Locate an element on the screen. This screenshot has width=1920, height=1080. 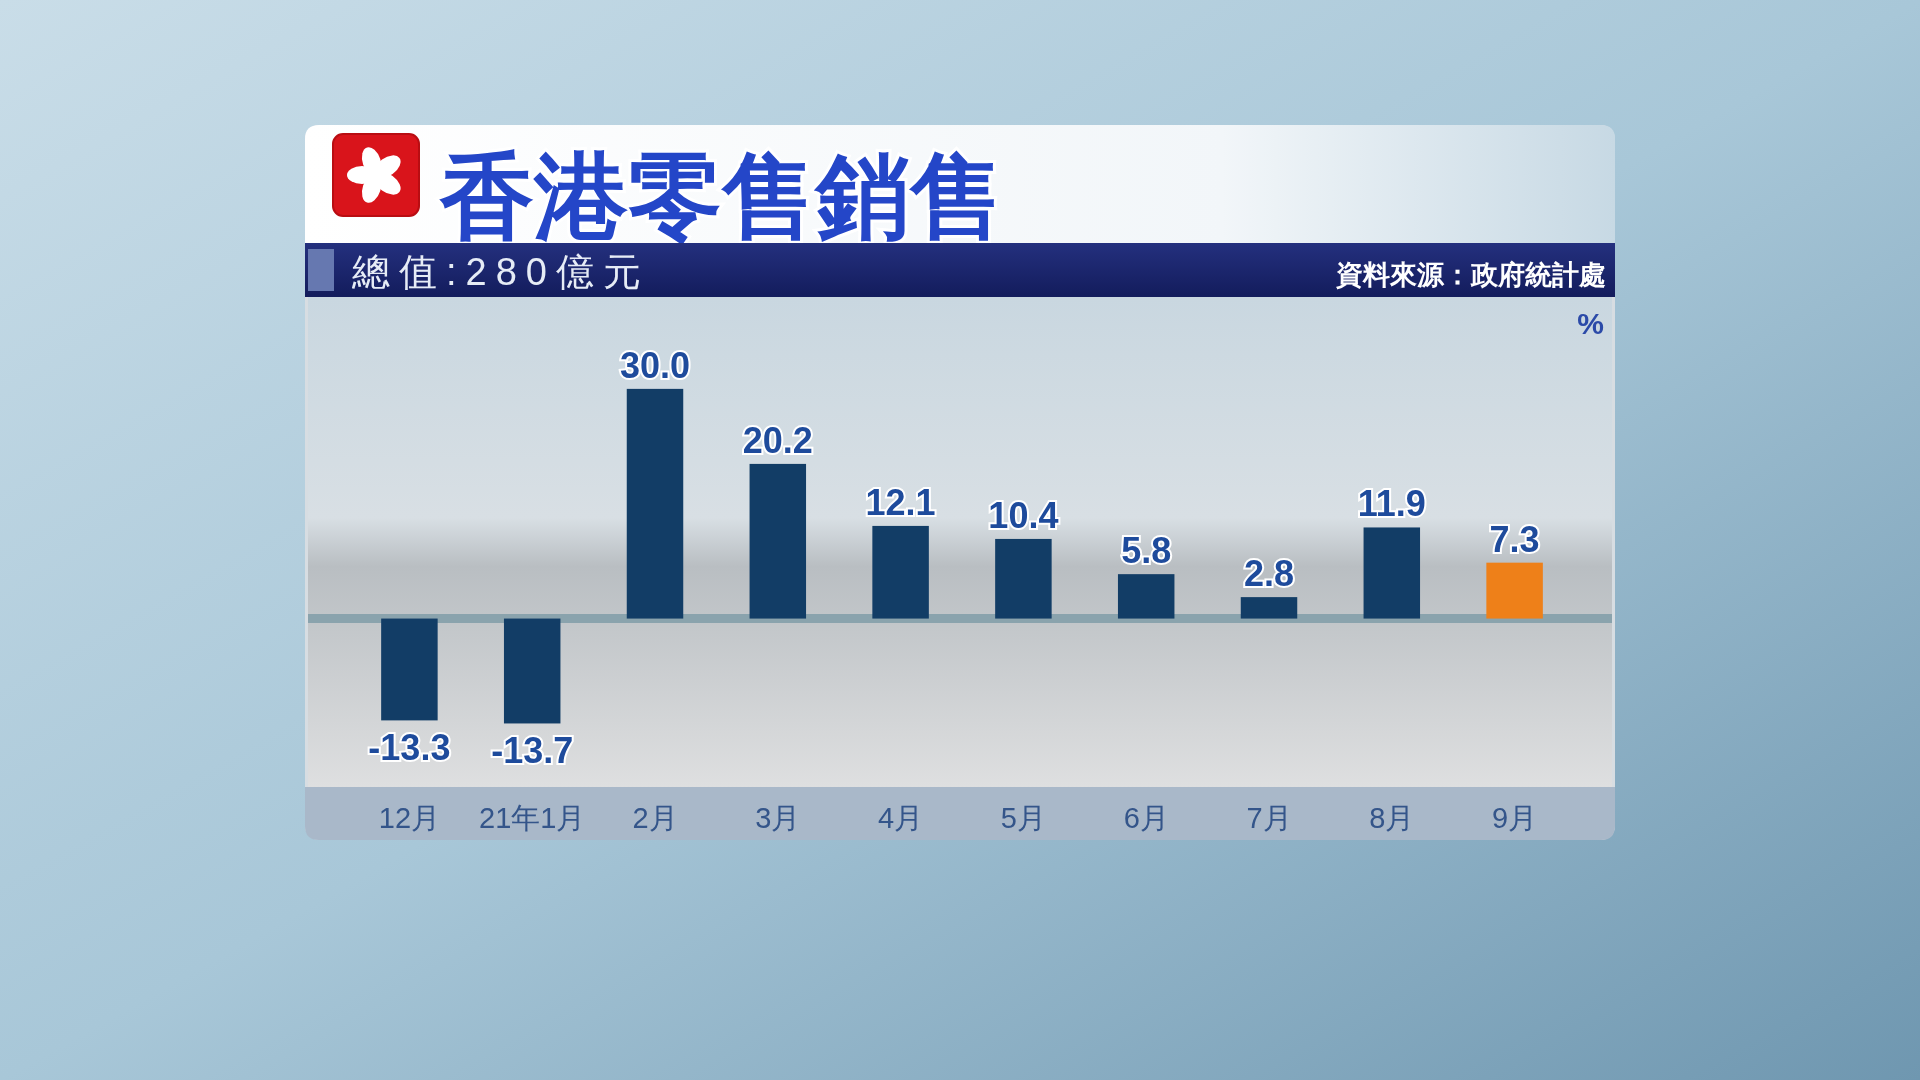
data-label: 30.0 is located at coordinates (655, 365).